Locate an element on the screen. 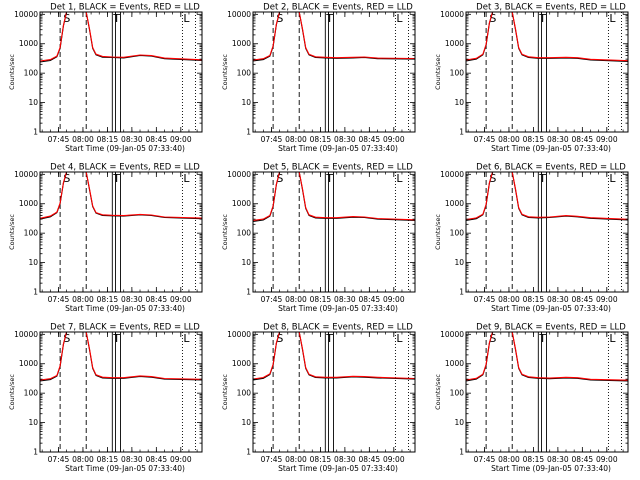 The width and height of the screenshot is (640, 480). panel-title: Det 6, BLACK = Events, RED = LLD is located at coordinates (551, 168).